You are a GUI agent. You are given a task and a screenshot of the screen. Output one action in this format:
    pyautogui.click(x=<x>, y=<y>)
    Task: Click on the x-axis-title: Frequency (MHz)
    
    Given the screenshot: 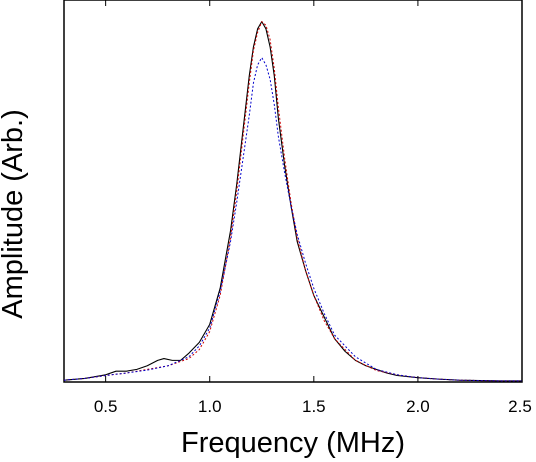 What is the action you would take?
    pyautogui.click(x=293, y=443)
    